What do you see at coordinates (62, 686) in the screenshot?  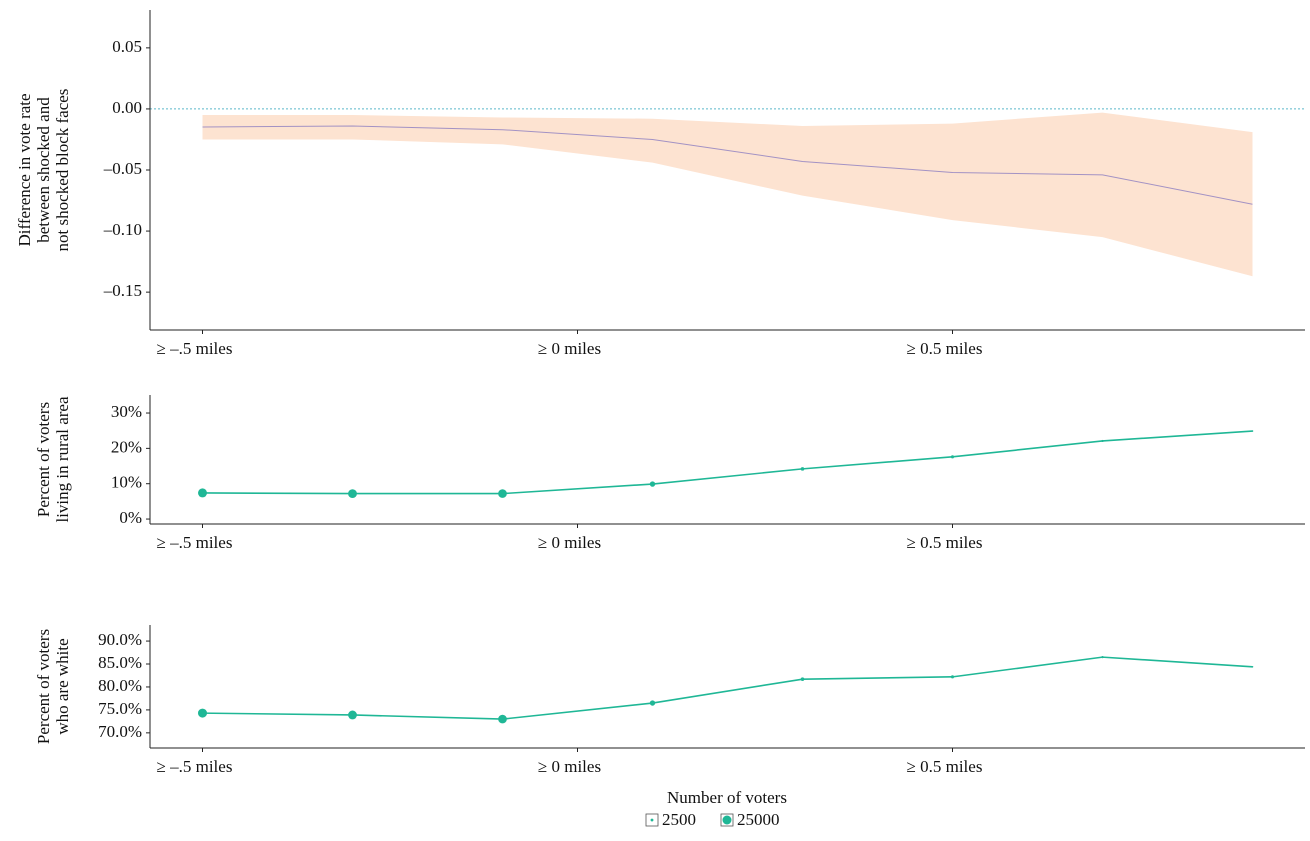 I see `y-axis-label: who are white` at bounding box center [62, 686].